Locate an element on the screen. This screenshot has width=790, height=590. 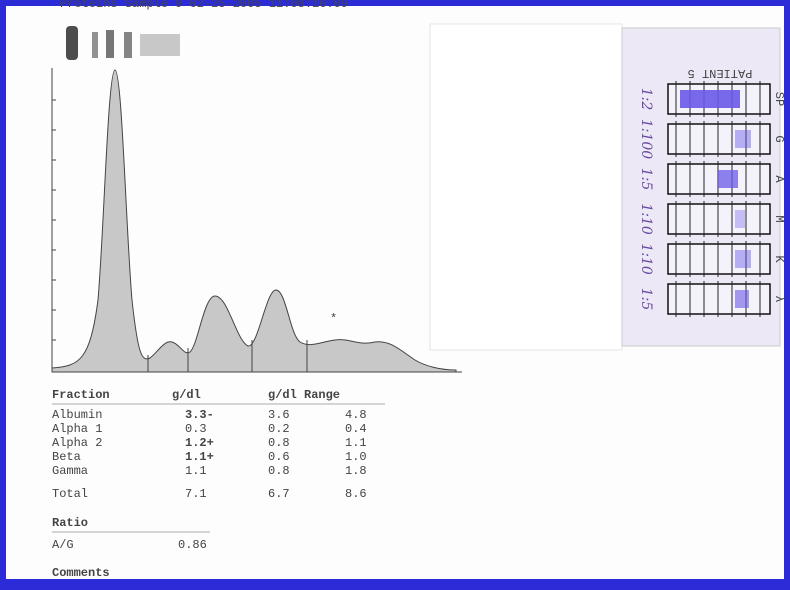
cell-value: 3.6 is located at coordinates (279, 415).